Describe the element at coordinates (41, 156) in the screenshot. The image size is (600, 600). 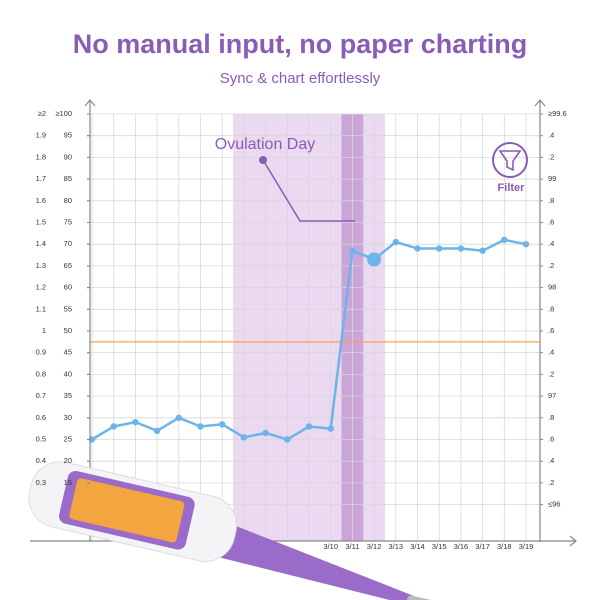
I see `yticks-label: 1.8` at that location.